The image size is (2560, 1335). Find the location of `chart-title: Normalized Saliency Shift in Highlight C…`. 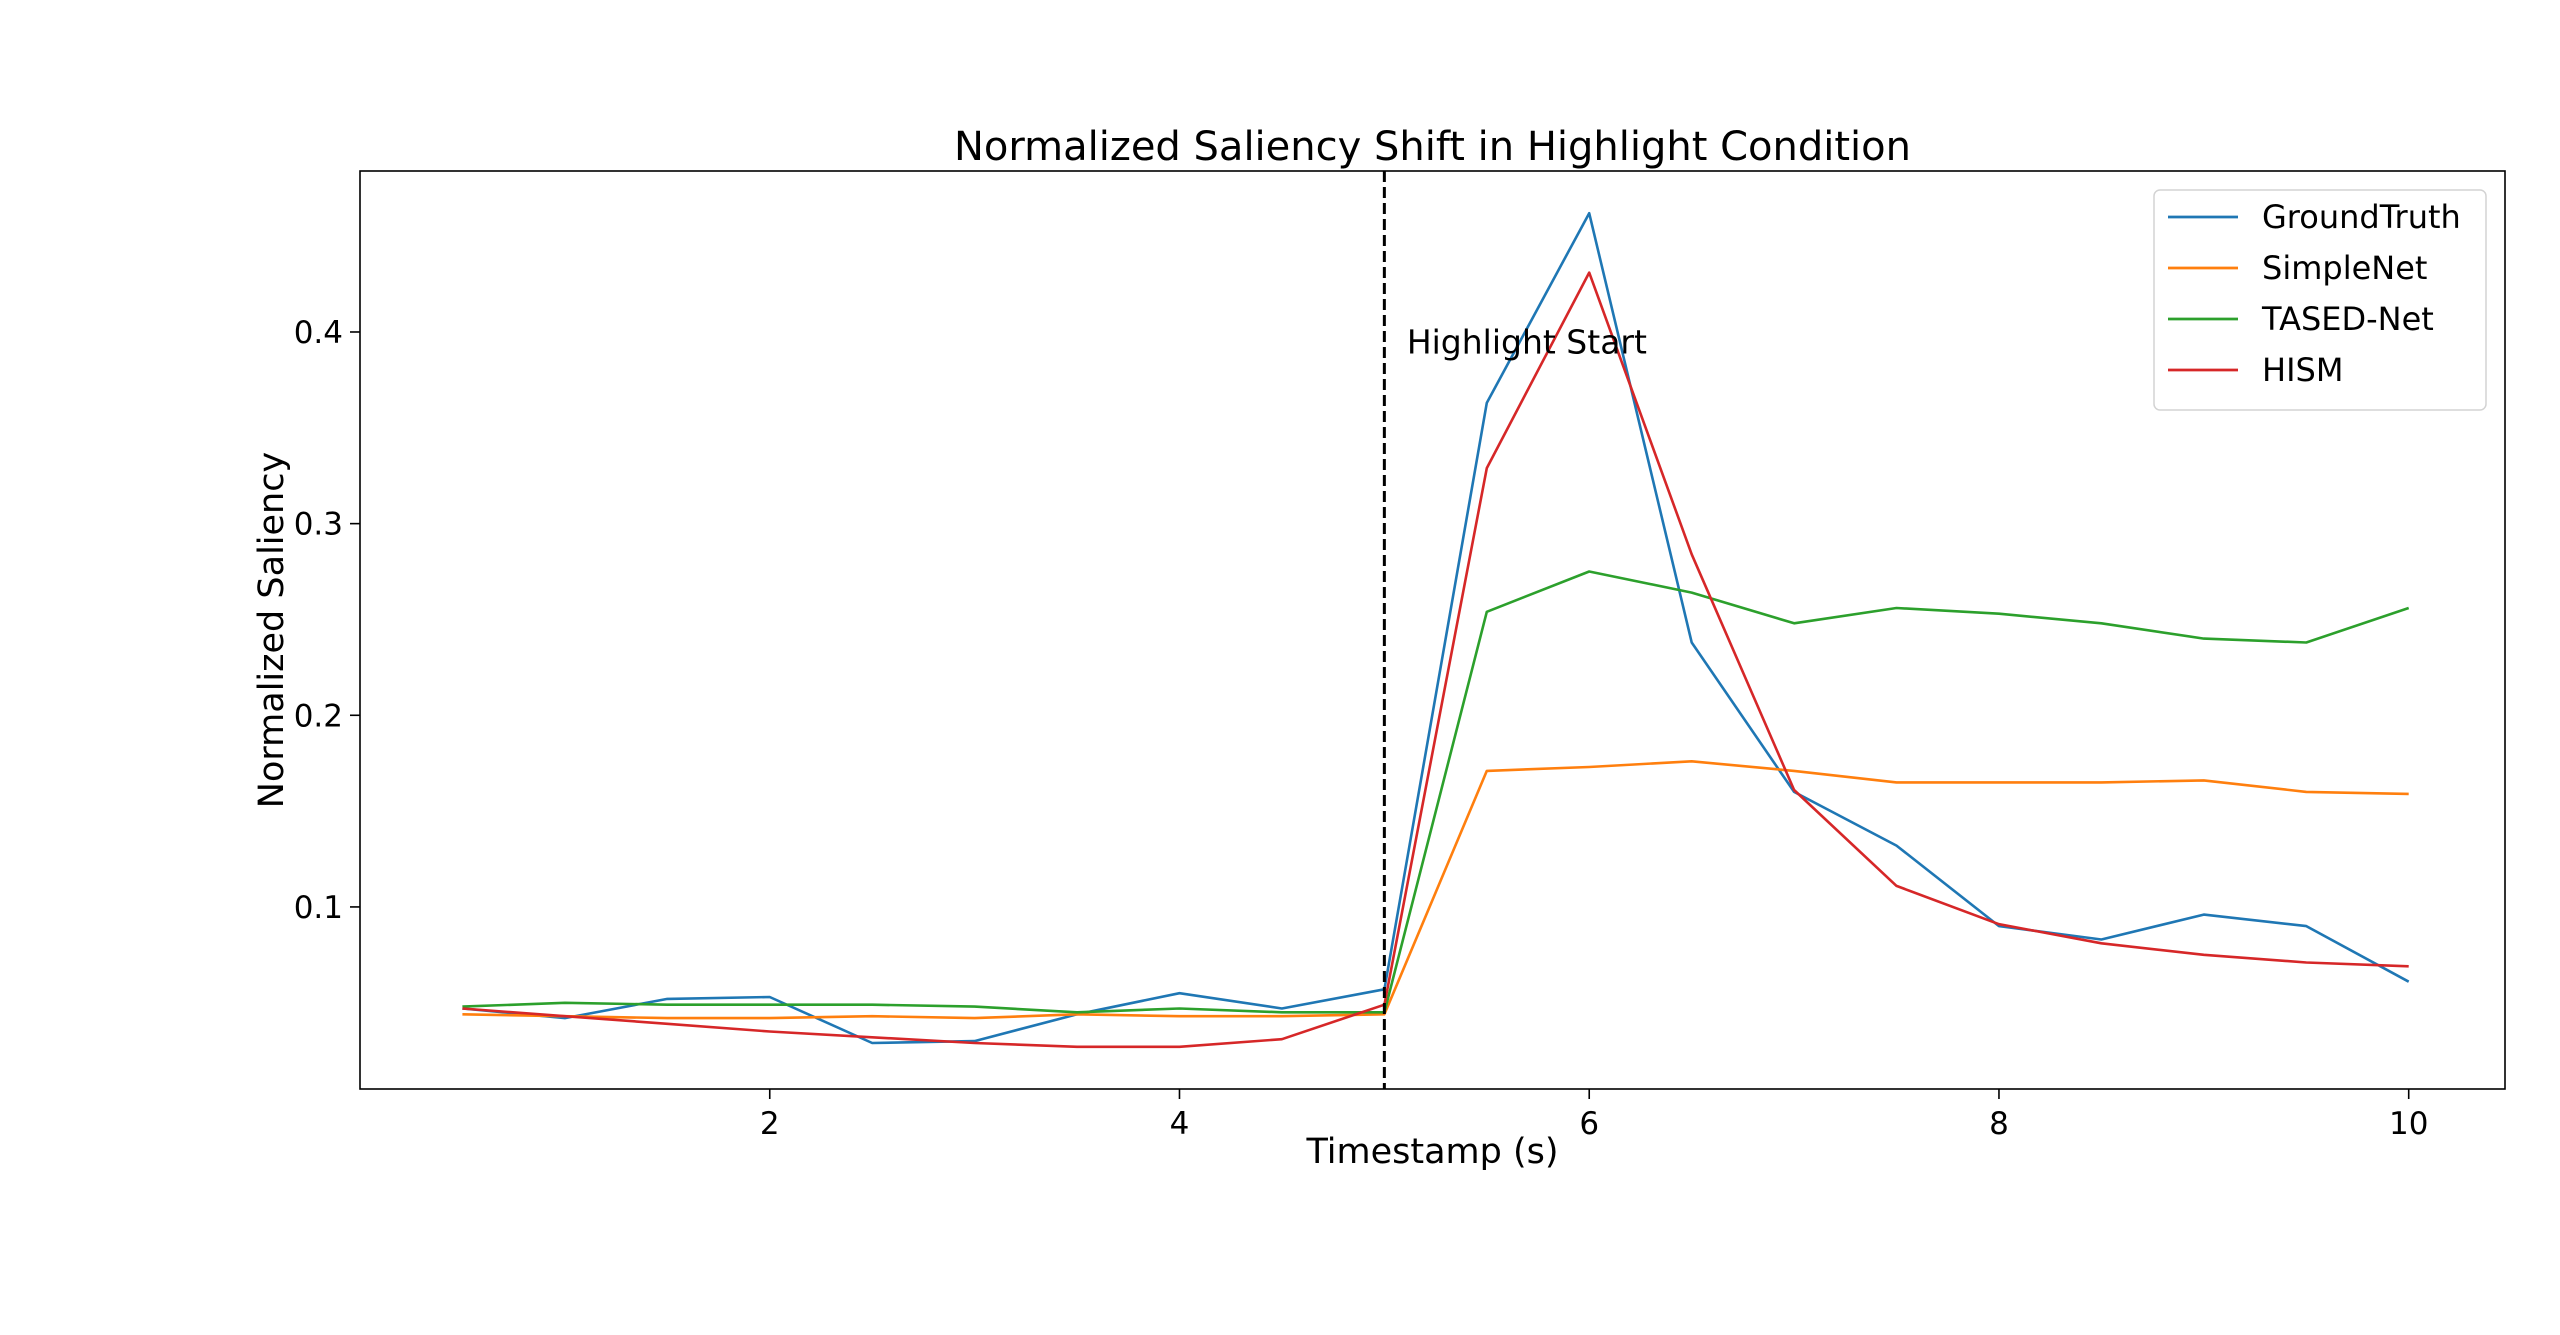

chart-title: Normalized Saliency Shift in Highlight C… is located at coordinates (1432, 147).